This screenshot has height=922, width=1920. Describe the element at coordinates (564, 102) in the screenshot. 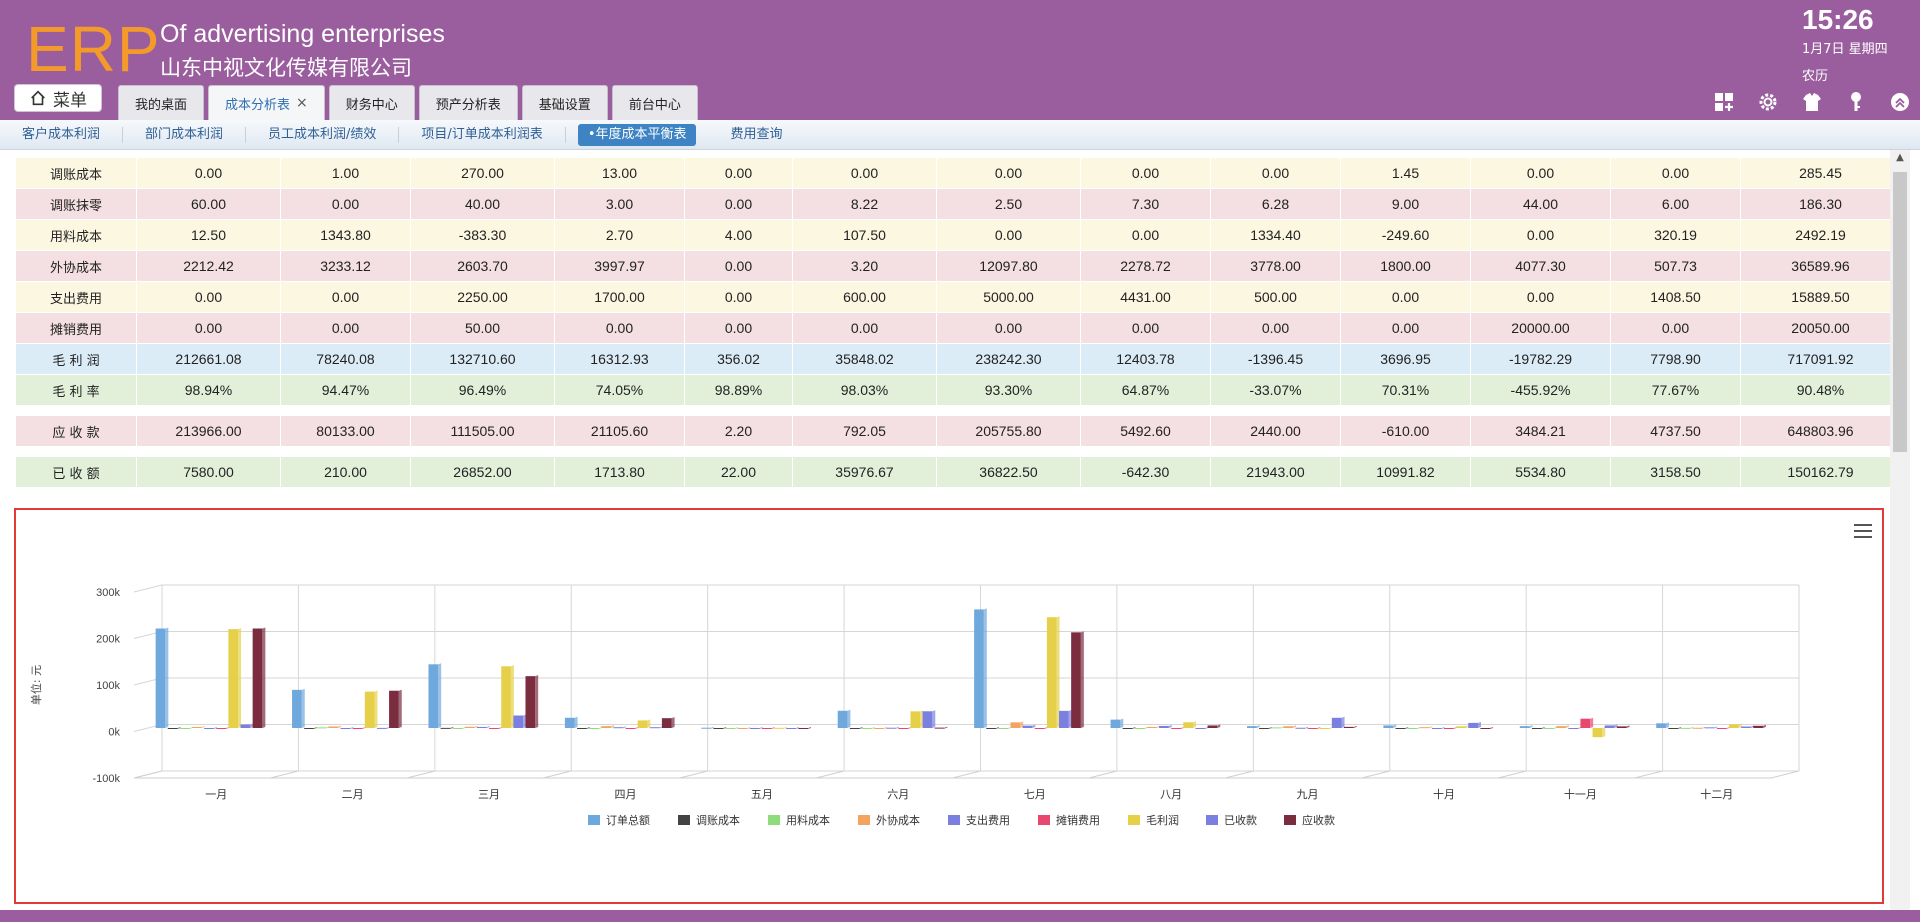

I see `tab-4: 基础设置` at that location.